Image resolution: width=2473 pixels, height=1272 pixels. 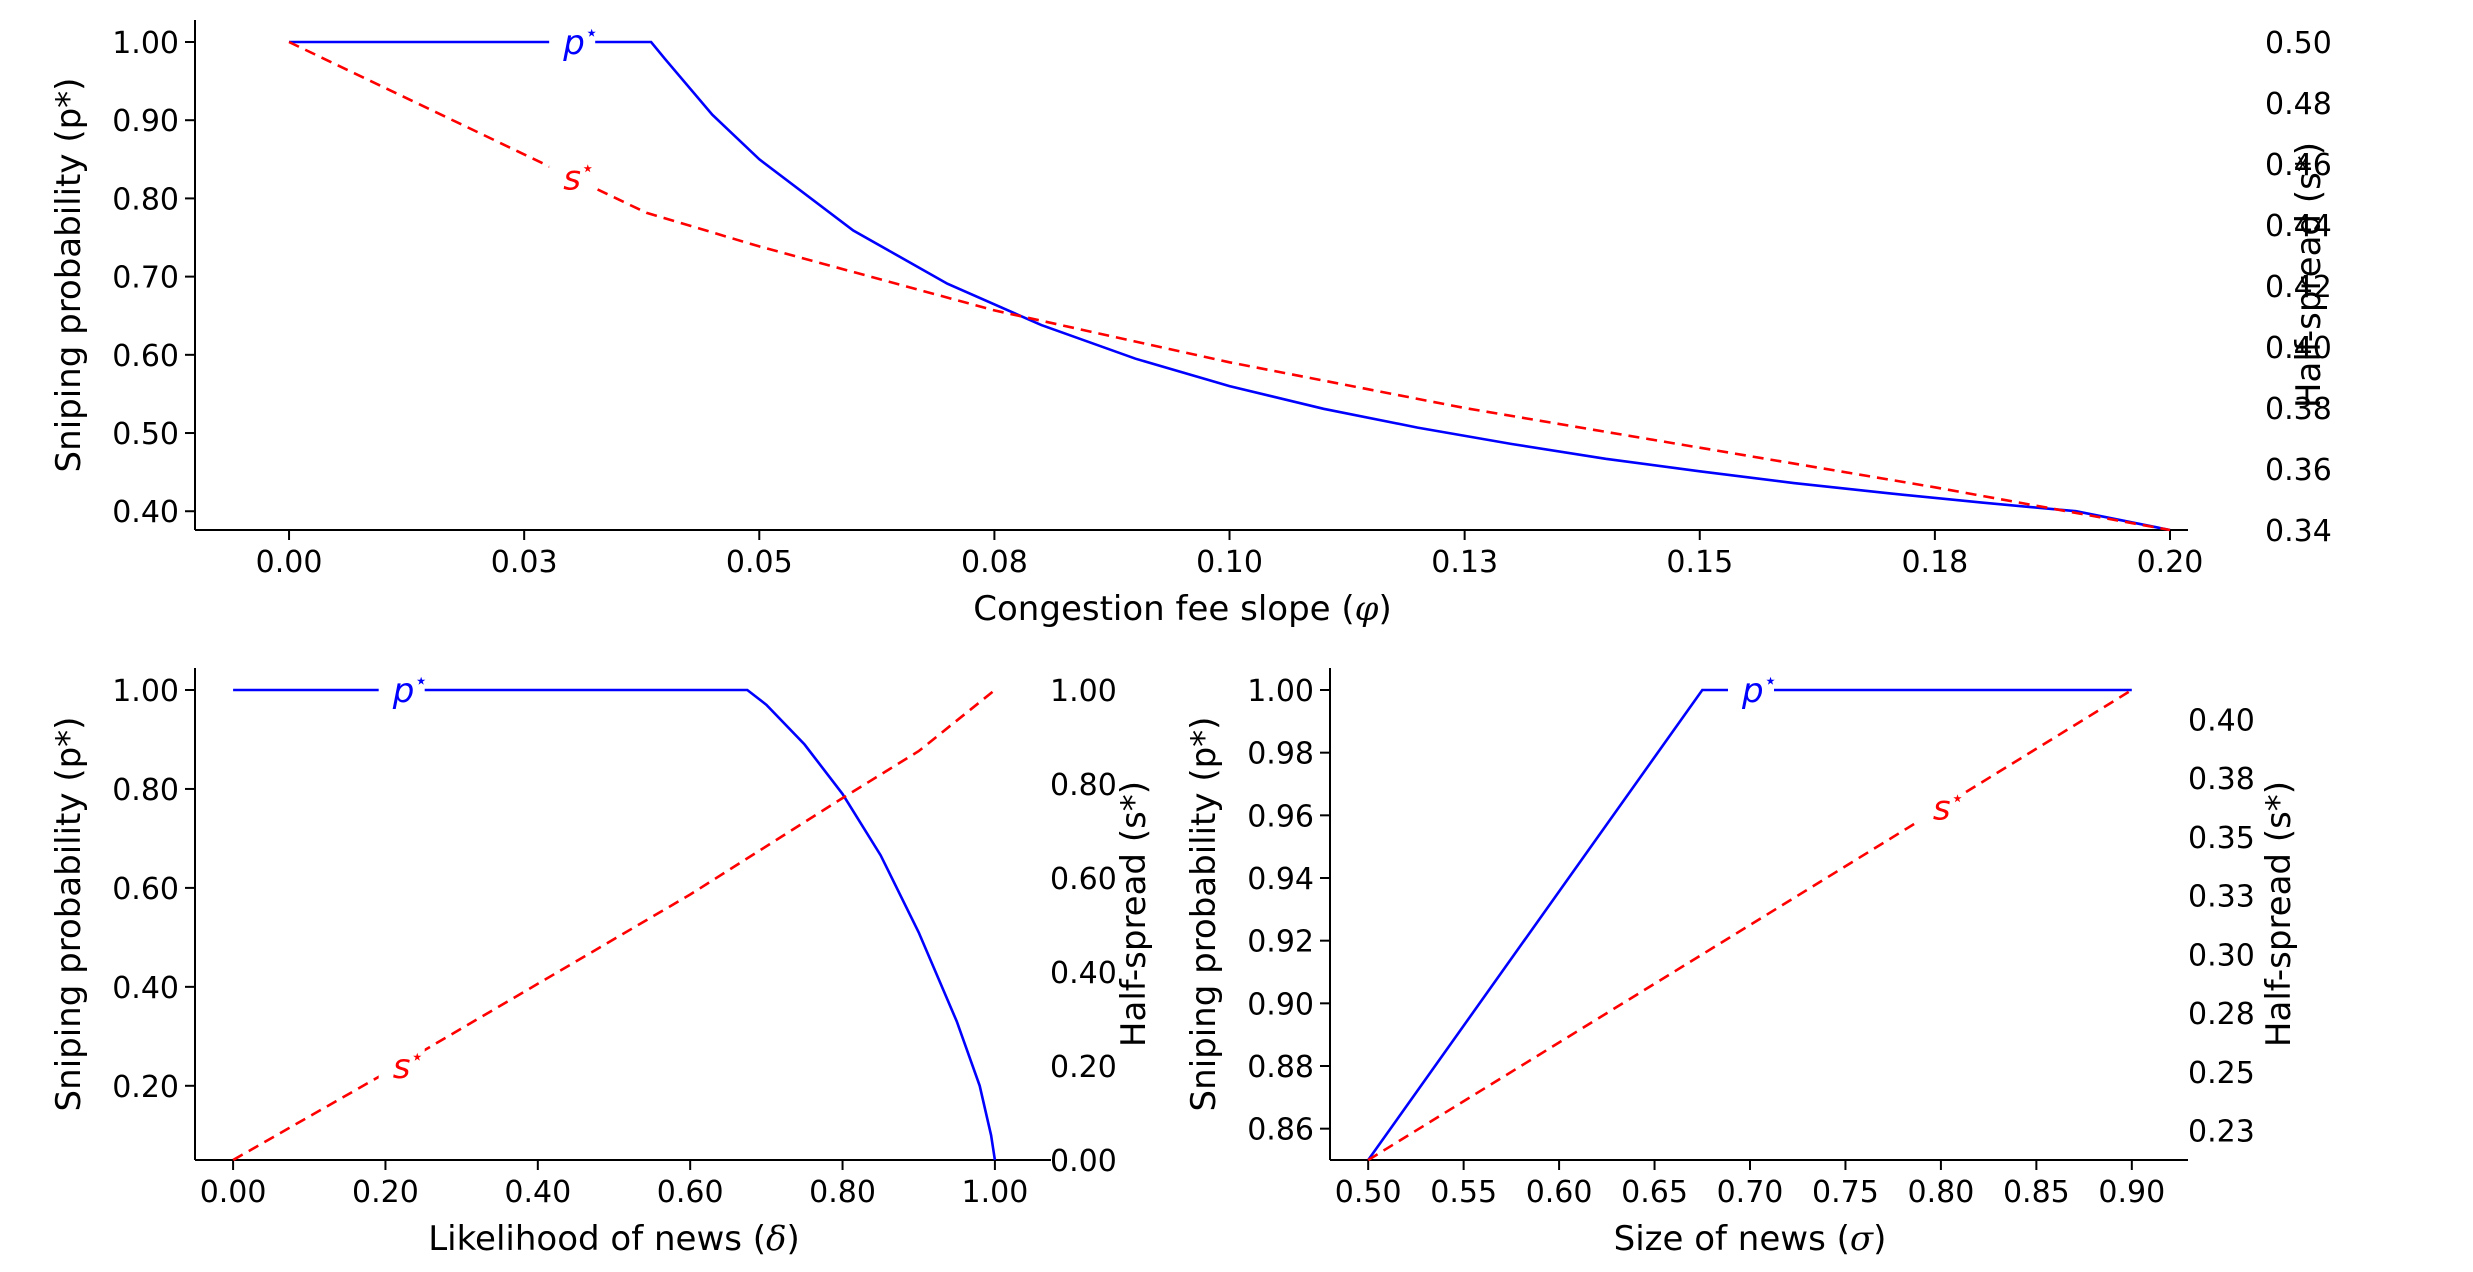 What do you see at coordinates (2298, 287) in the screenshot?
I see `y-right-tick-label: 0.42` at bounding box center [2298, 287].